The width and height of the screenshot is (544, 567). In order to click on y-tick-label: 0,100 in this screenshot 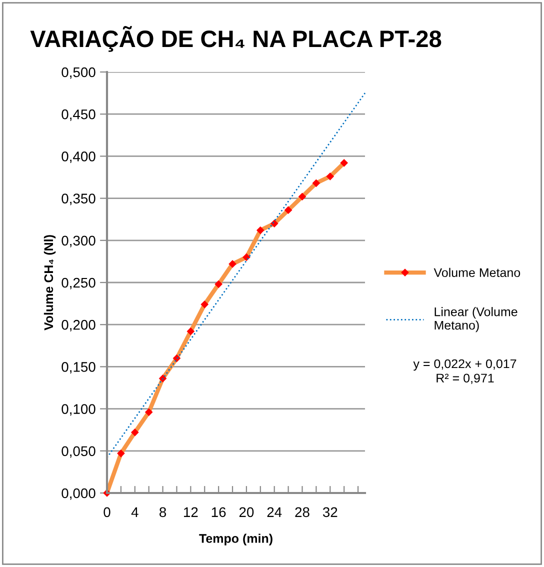, I will do `click(79, 410)`.